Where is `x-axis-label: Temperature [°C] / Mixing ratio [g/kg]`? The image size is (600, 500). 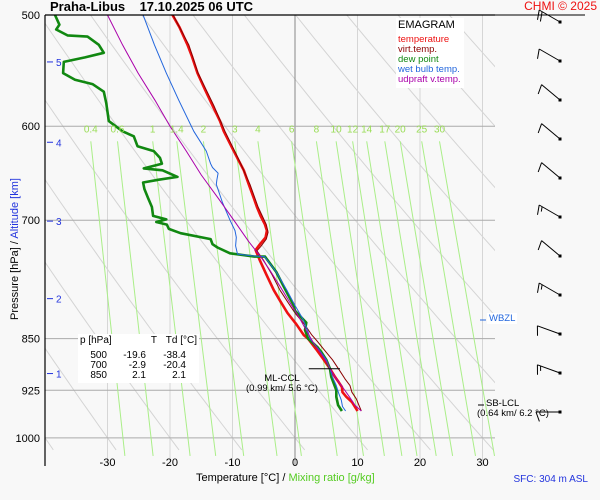
x-axis-label: Temperature [°C] / Mixing ratio [g/kg] is located at coordinates (285, 478).